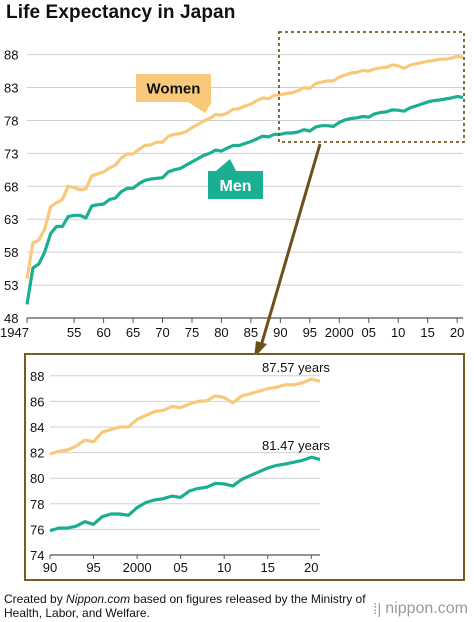  I want to click on women-label-pointer, so click(200, 107).